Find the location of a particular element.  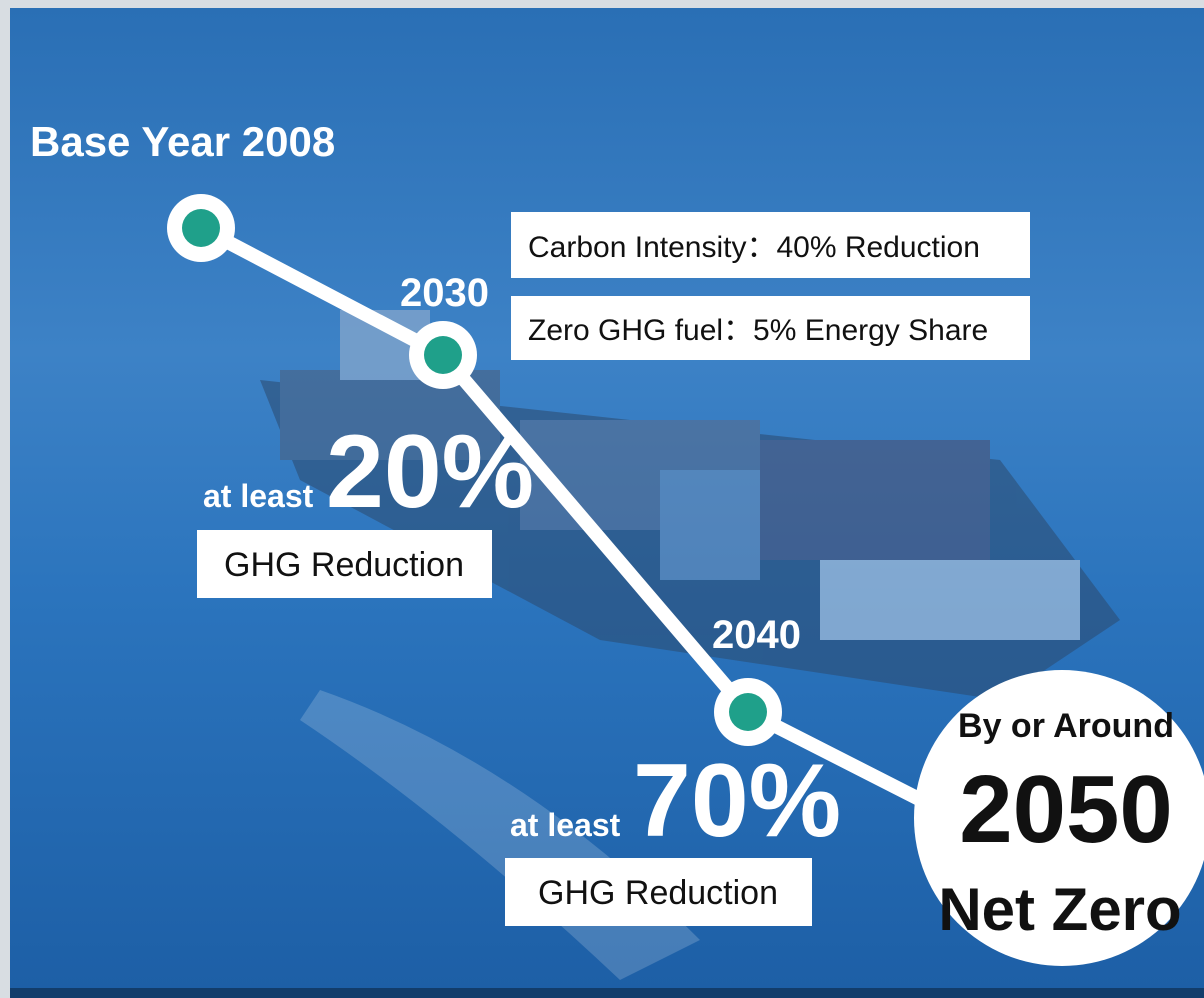

target-goal: Net Zero is located at coordinates (1059, 909).